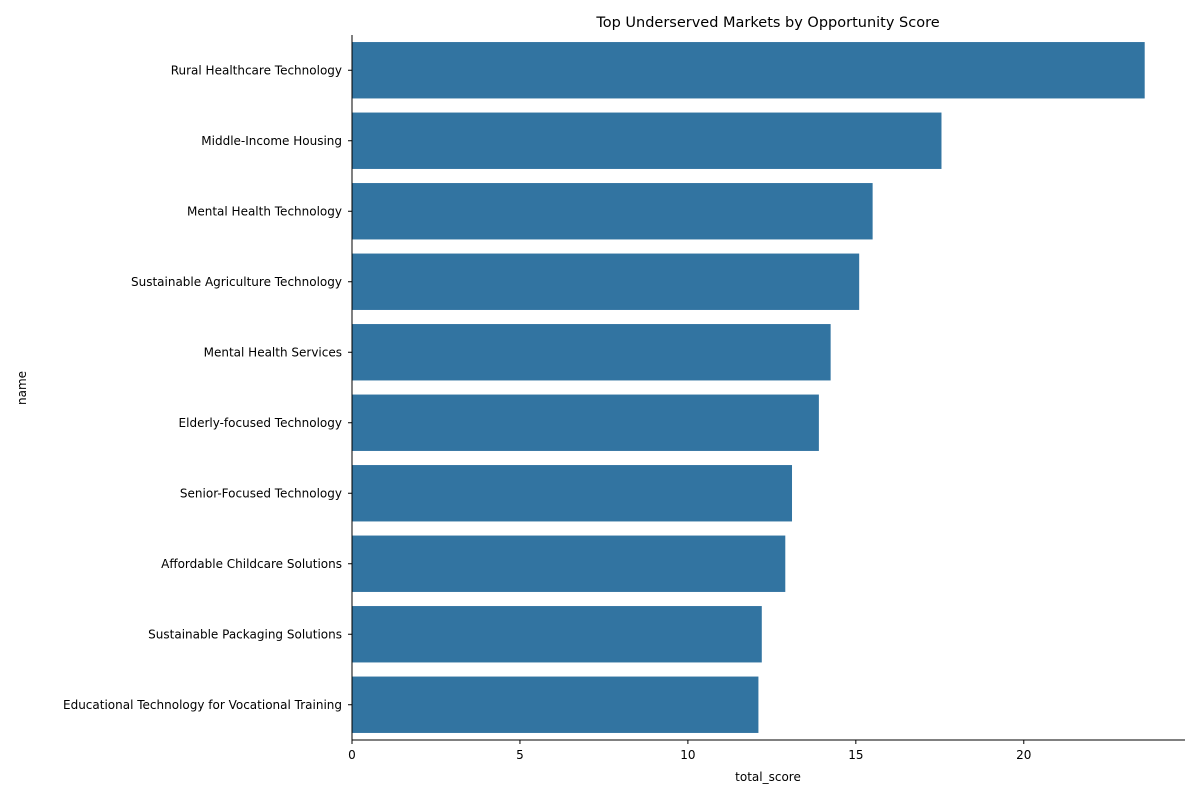  I want to click on x-axis-ticks: 0 5 10 15 20, so click(689, 751).